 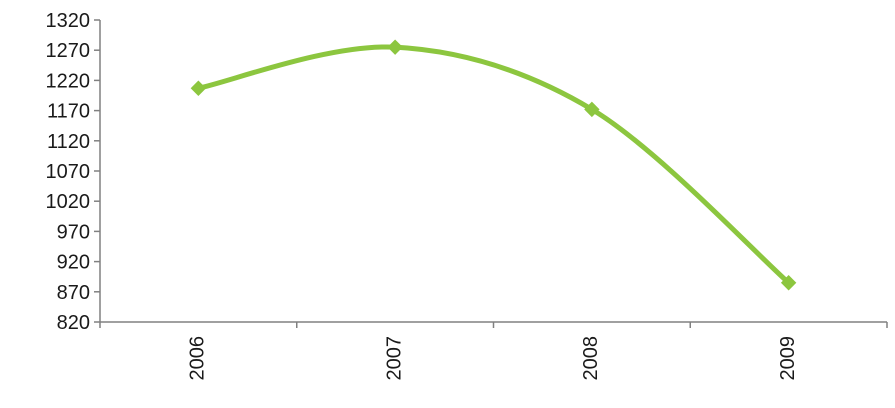 I want to click on y-tick-label: 1220, so click(x=68, y=81).